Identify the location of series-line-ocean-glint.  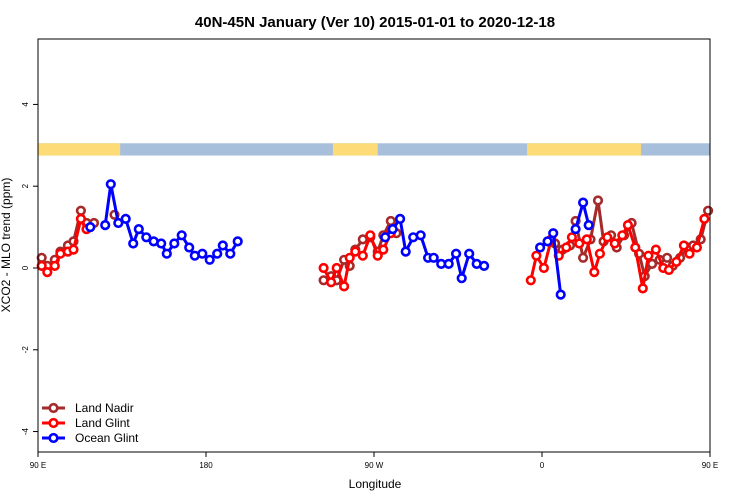
(434, 248).